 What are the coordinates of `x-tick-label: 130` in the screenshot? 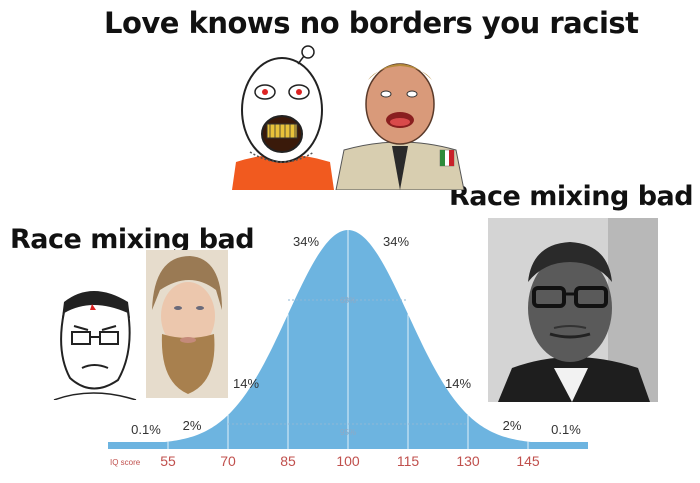 It's located at (468, 461).